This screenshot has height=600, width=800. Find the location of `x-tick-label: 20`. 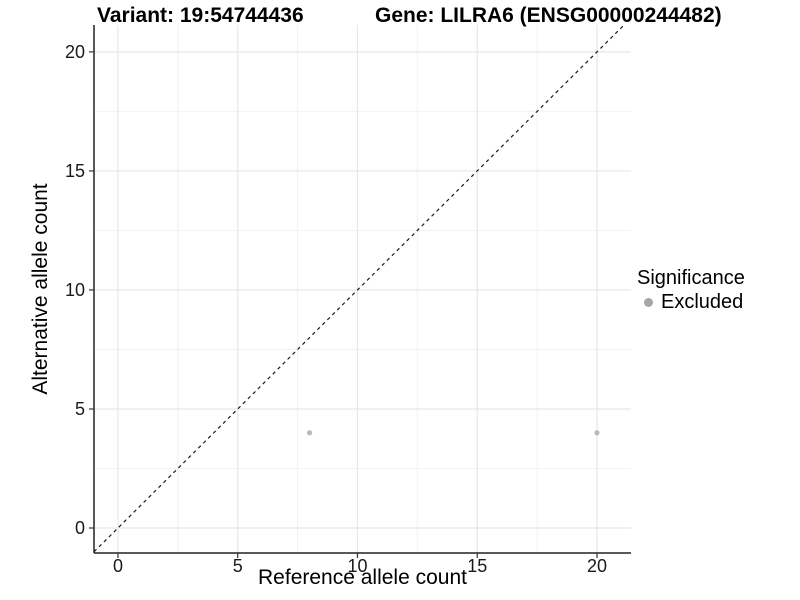

x-tick-label: 20 is located at coordinates (597, 566).